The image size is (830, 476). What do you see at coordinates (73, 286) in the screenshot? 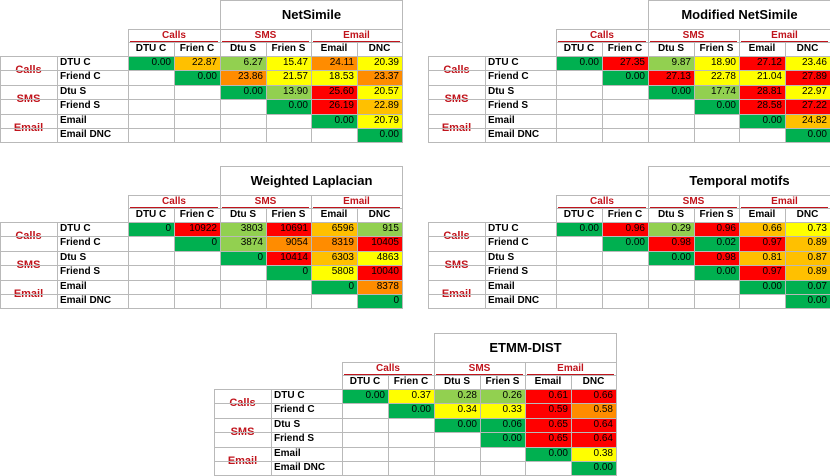
I see `row-label: Email` at bounding box center [73, 286].